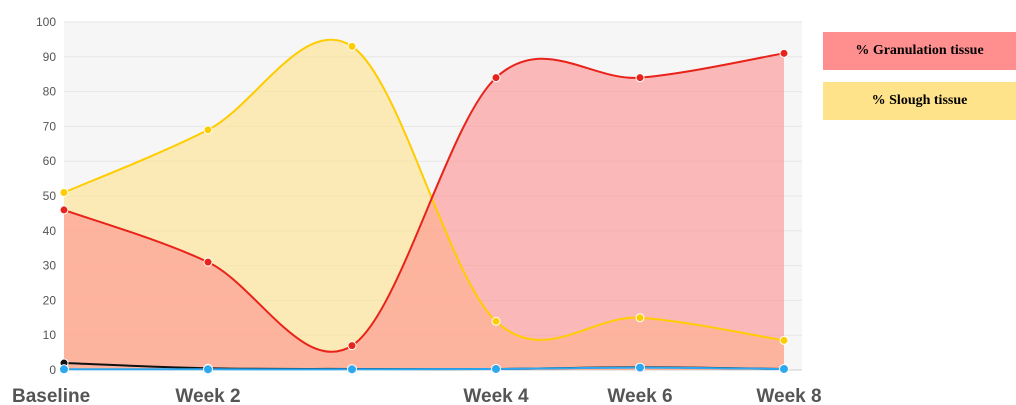 The image size is (1016, 405). I want to click on x-tick-label: Week 8, so click(788, 395).